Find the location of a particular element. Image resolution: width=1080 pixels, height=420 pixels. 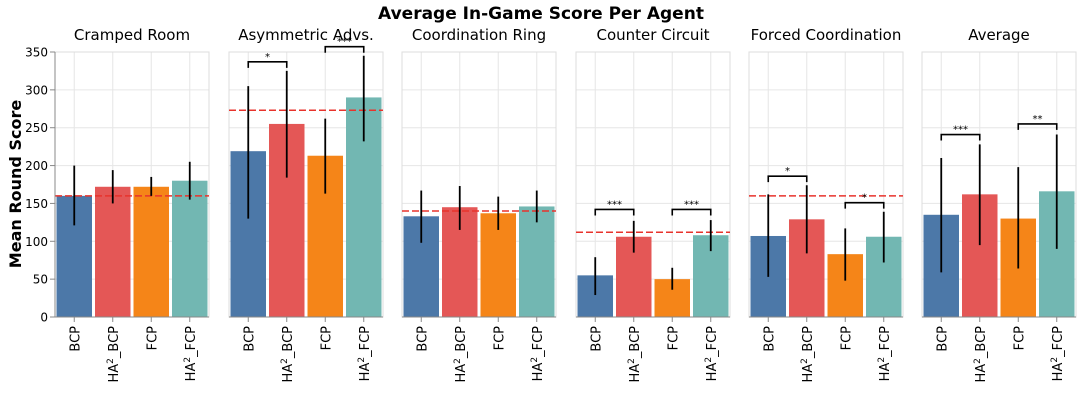

y-tick-label: 350 is located at coordinates (36, 53).